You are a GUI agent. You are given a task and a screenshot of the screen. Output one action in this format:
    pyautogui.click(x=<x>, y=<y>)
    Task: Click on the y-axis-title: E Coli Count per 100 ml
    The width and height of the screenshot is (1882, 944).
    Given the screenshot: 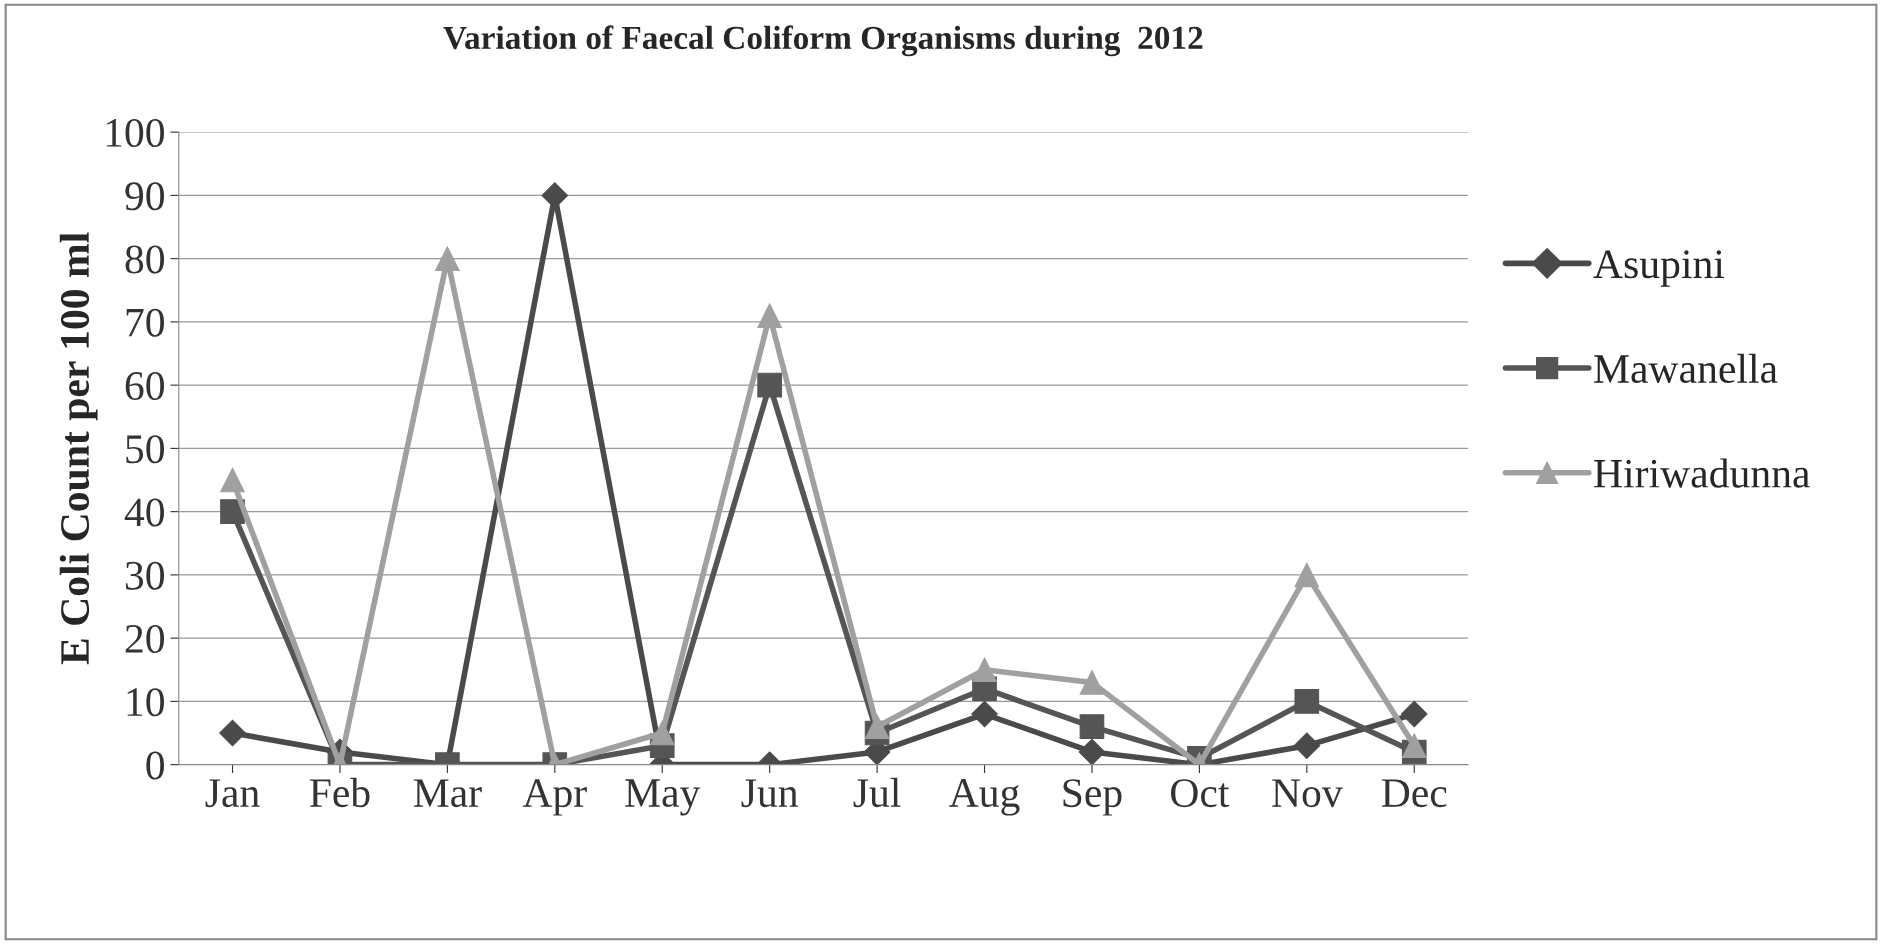 What is the action you would take?
    pyautogui.click(x=78, y=448)
    